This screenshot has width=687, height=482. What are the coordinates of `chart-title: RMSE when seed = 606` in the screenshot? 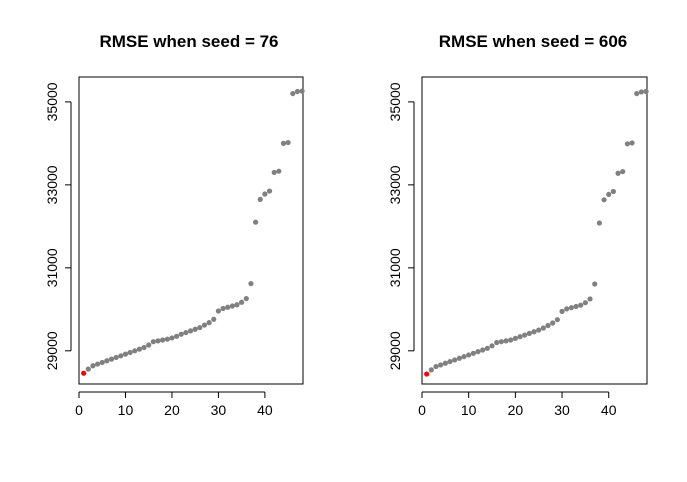 It's located at (533, 41).